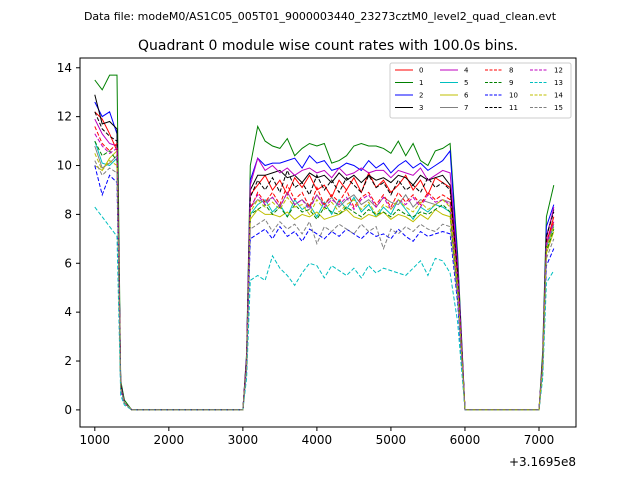 This screenshot has width=640, height=480. I want to click on x-tick-label: 7000, so click(539, 440).